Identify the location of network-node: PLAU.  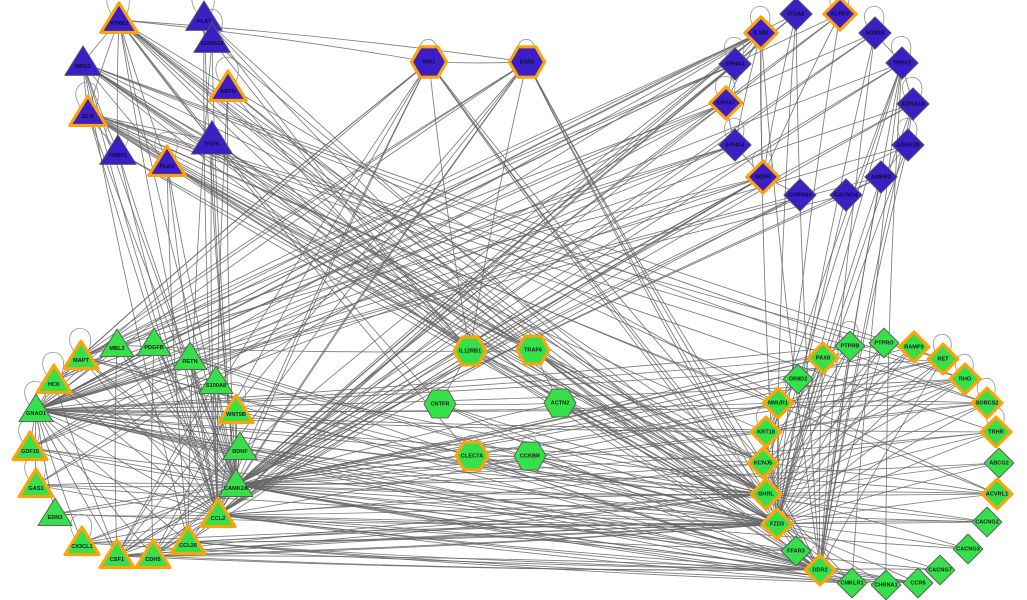
(167, 160).